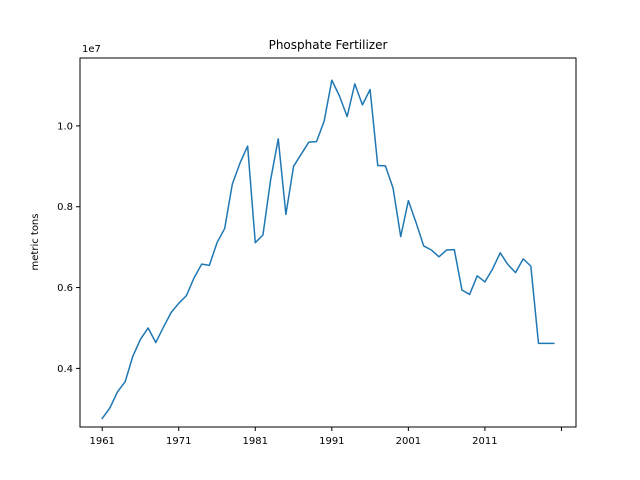  Describe the element at coordinates (101, 441) in the screenshot. I see `x-tick-label: 1961` at that location.